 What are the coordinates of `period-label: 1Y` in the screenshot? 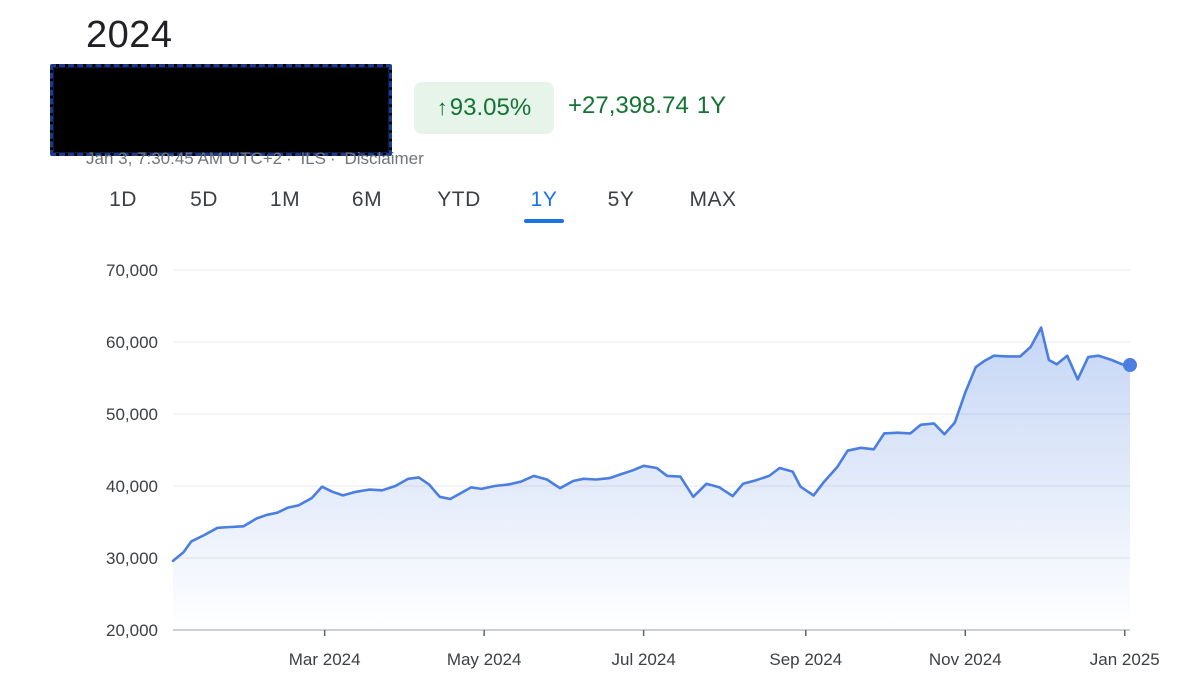 It's located at (711, 105).